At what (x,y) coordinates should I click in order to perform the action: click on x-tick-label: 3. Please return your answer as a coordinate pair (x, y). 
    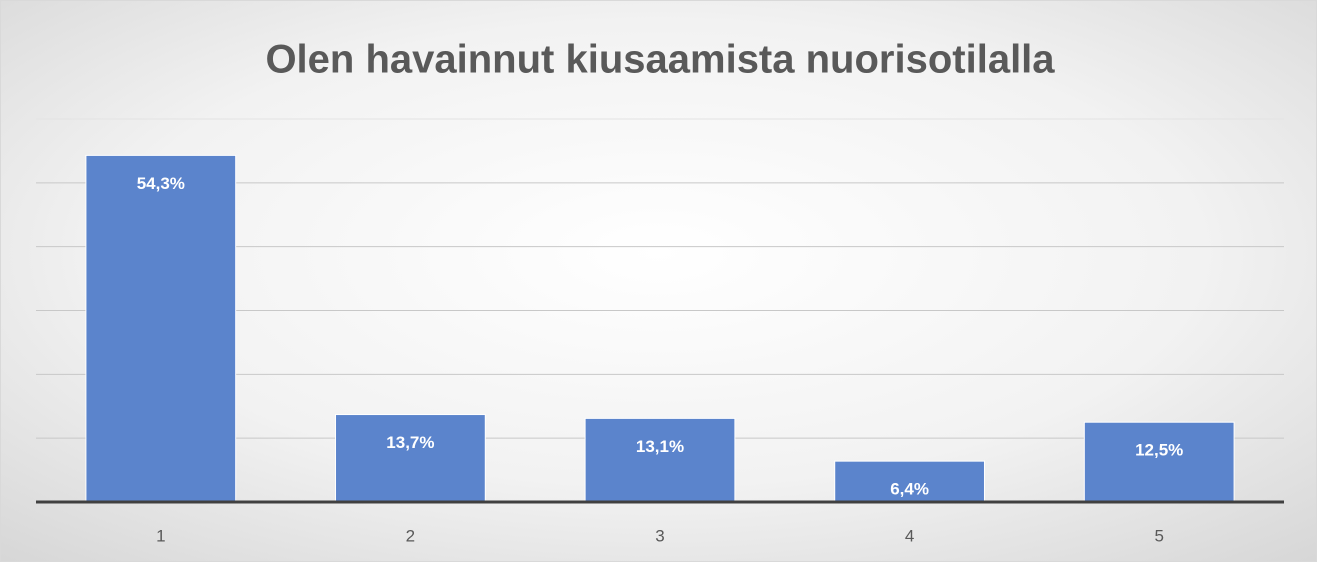
    Looking at the image, I should click on (659, 535).